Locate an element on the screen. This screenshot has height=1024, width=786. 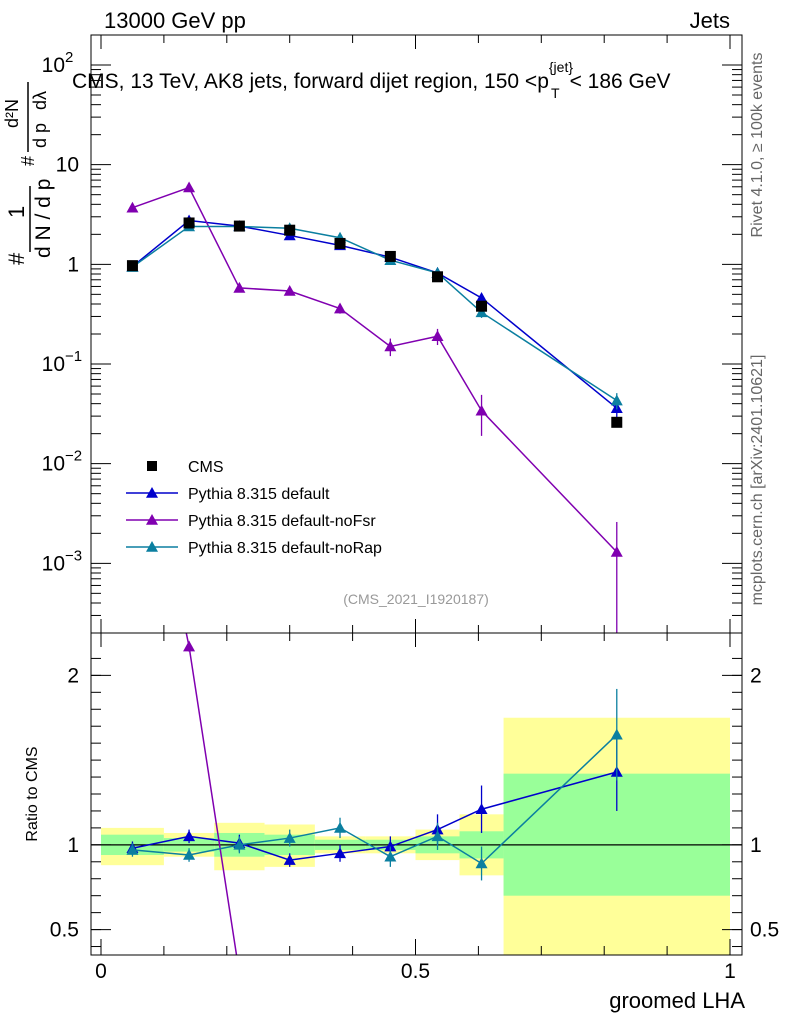
ratio-y-tick-label-right: 0.5 is located at coordinates (764, 930).